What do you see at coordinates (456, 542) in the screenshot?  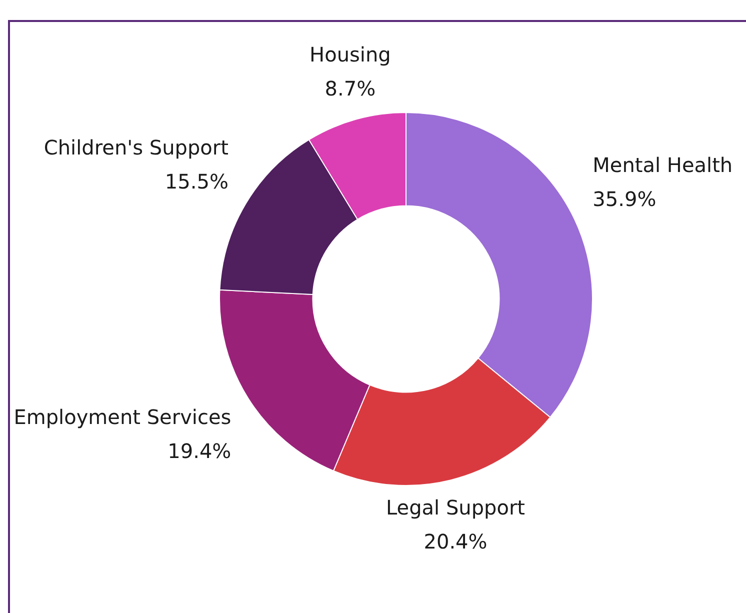 I see `data-label: 20.4%` at bounding box center [456, 542].